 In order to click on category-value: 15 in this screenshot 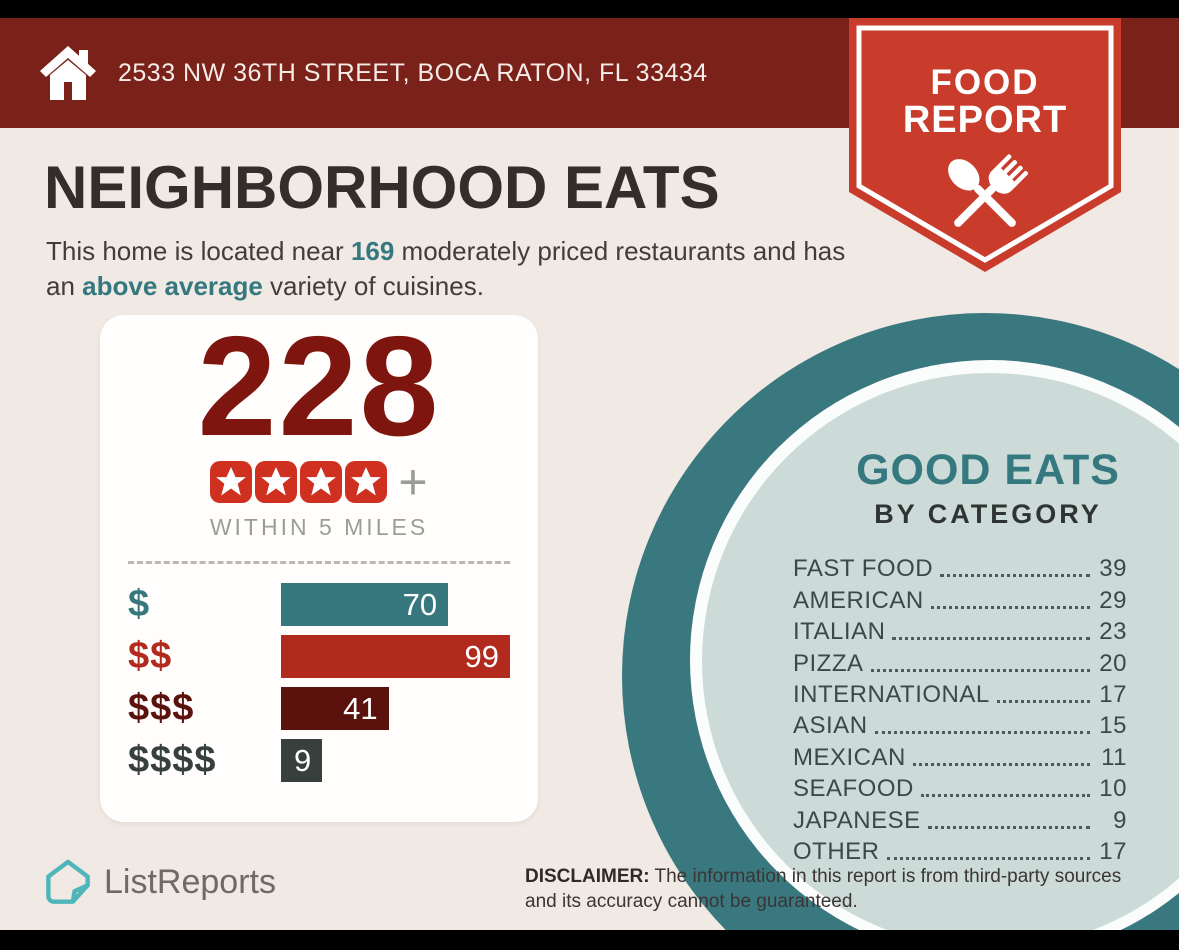, I will do `click(1113, 726)`.